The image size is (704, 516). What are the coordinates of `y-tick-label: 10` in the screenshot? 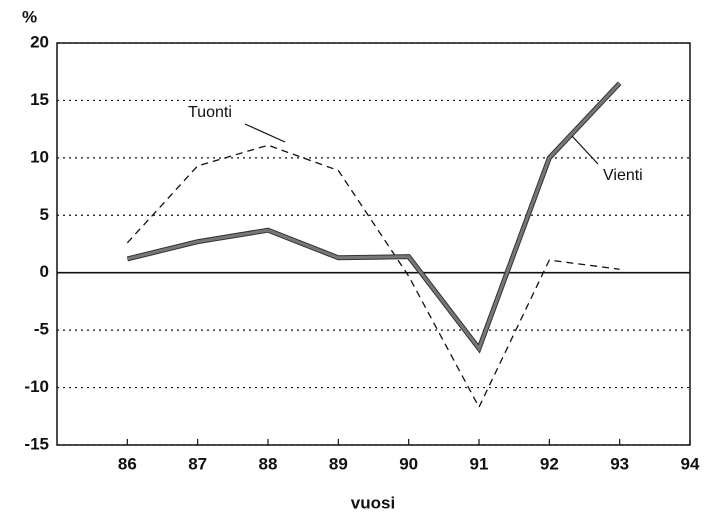 It's located at (39, 156).